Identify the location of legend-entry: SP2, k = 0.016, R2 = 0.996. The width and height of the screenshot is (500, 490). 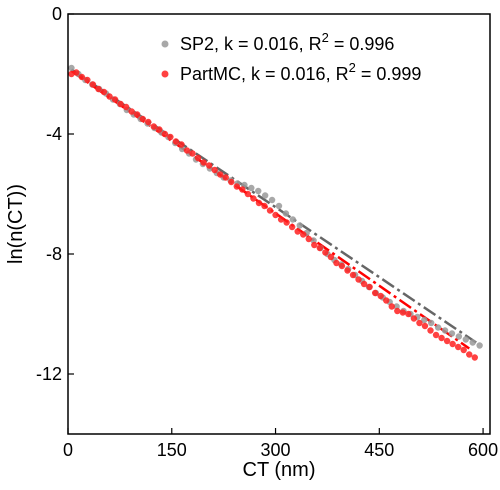
(287, 42).